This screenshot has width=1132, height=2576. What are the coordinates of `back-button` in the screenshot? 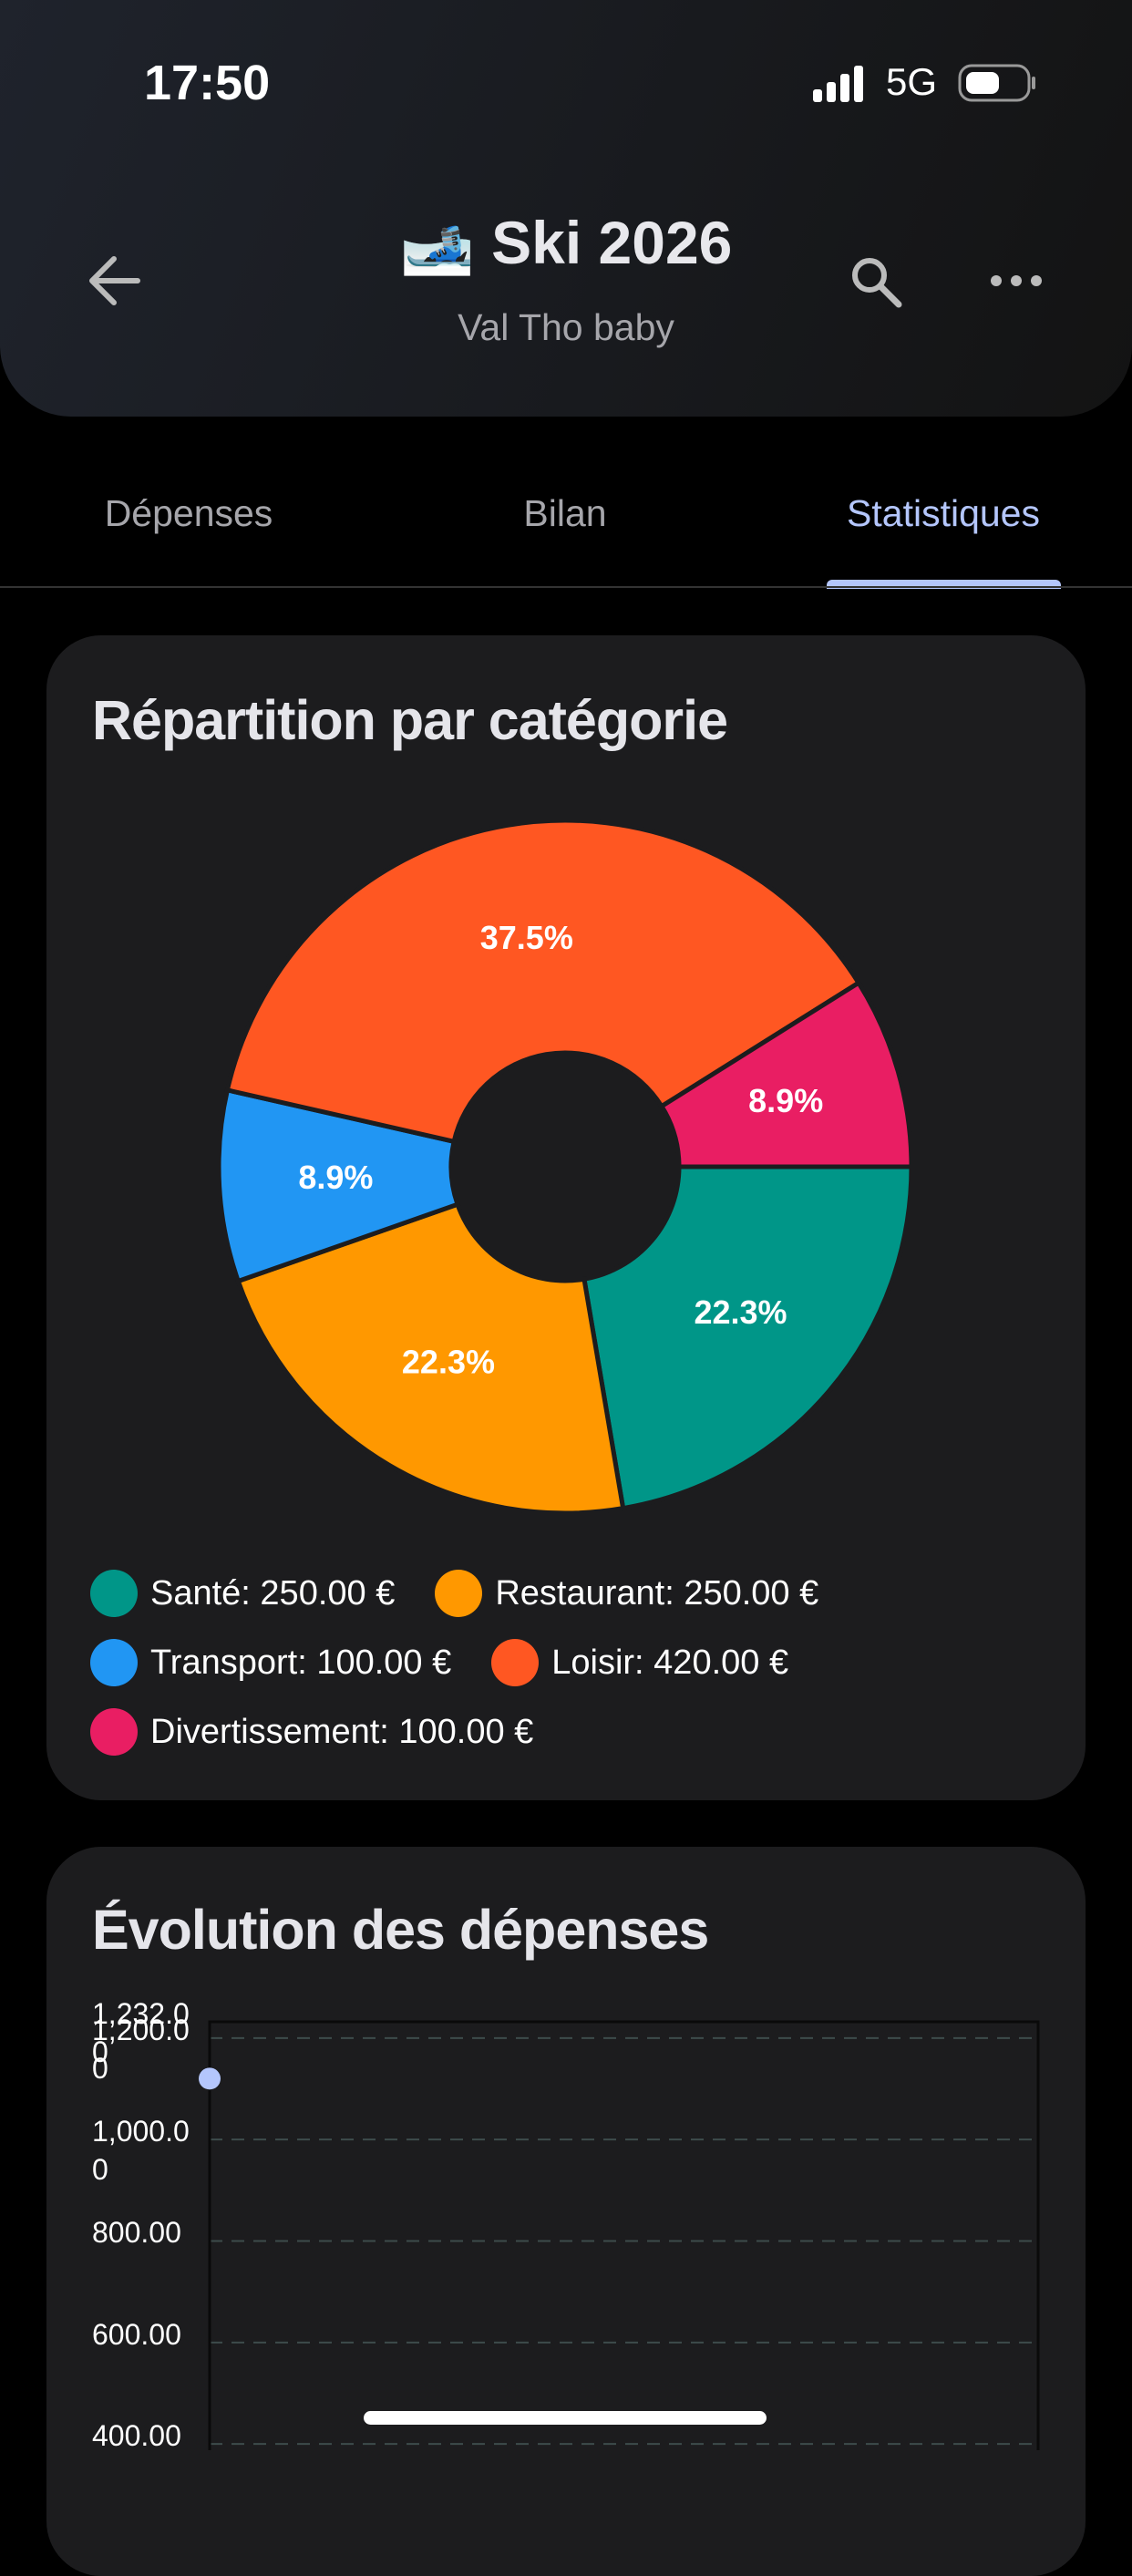 It's located at (114, 280).